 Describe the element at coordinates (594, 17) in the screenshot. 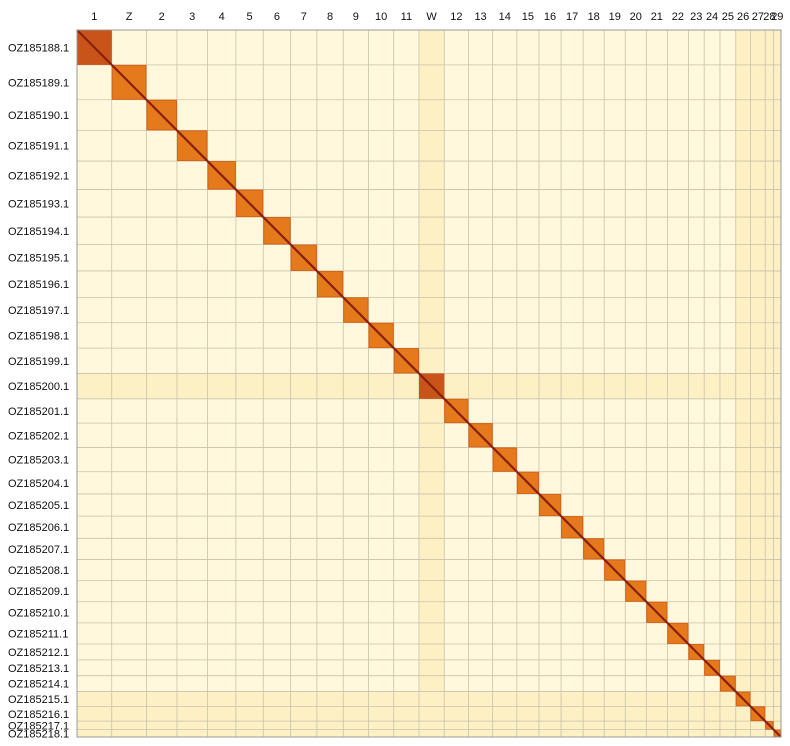

I see `x-tick-label: 18` at that location.